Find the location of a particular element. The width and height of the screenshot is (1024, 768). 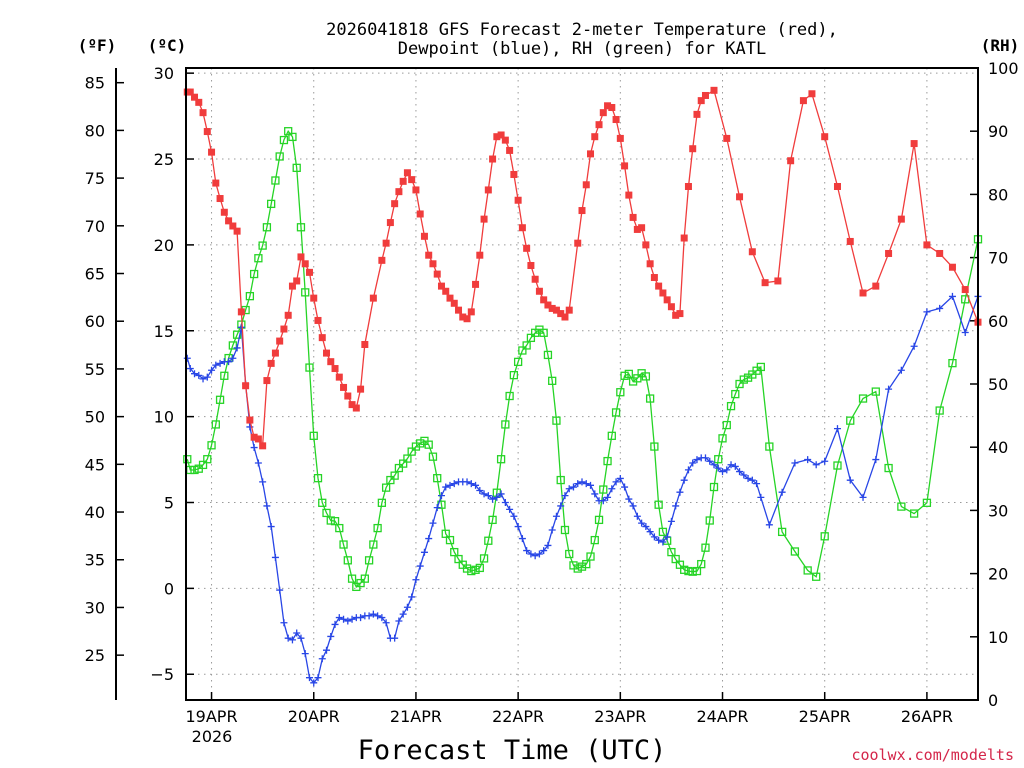

rh-tick-label: 70 is located at coordinates (998, 258).